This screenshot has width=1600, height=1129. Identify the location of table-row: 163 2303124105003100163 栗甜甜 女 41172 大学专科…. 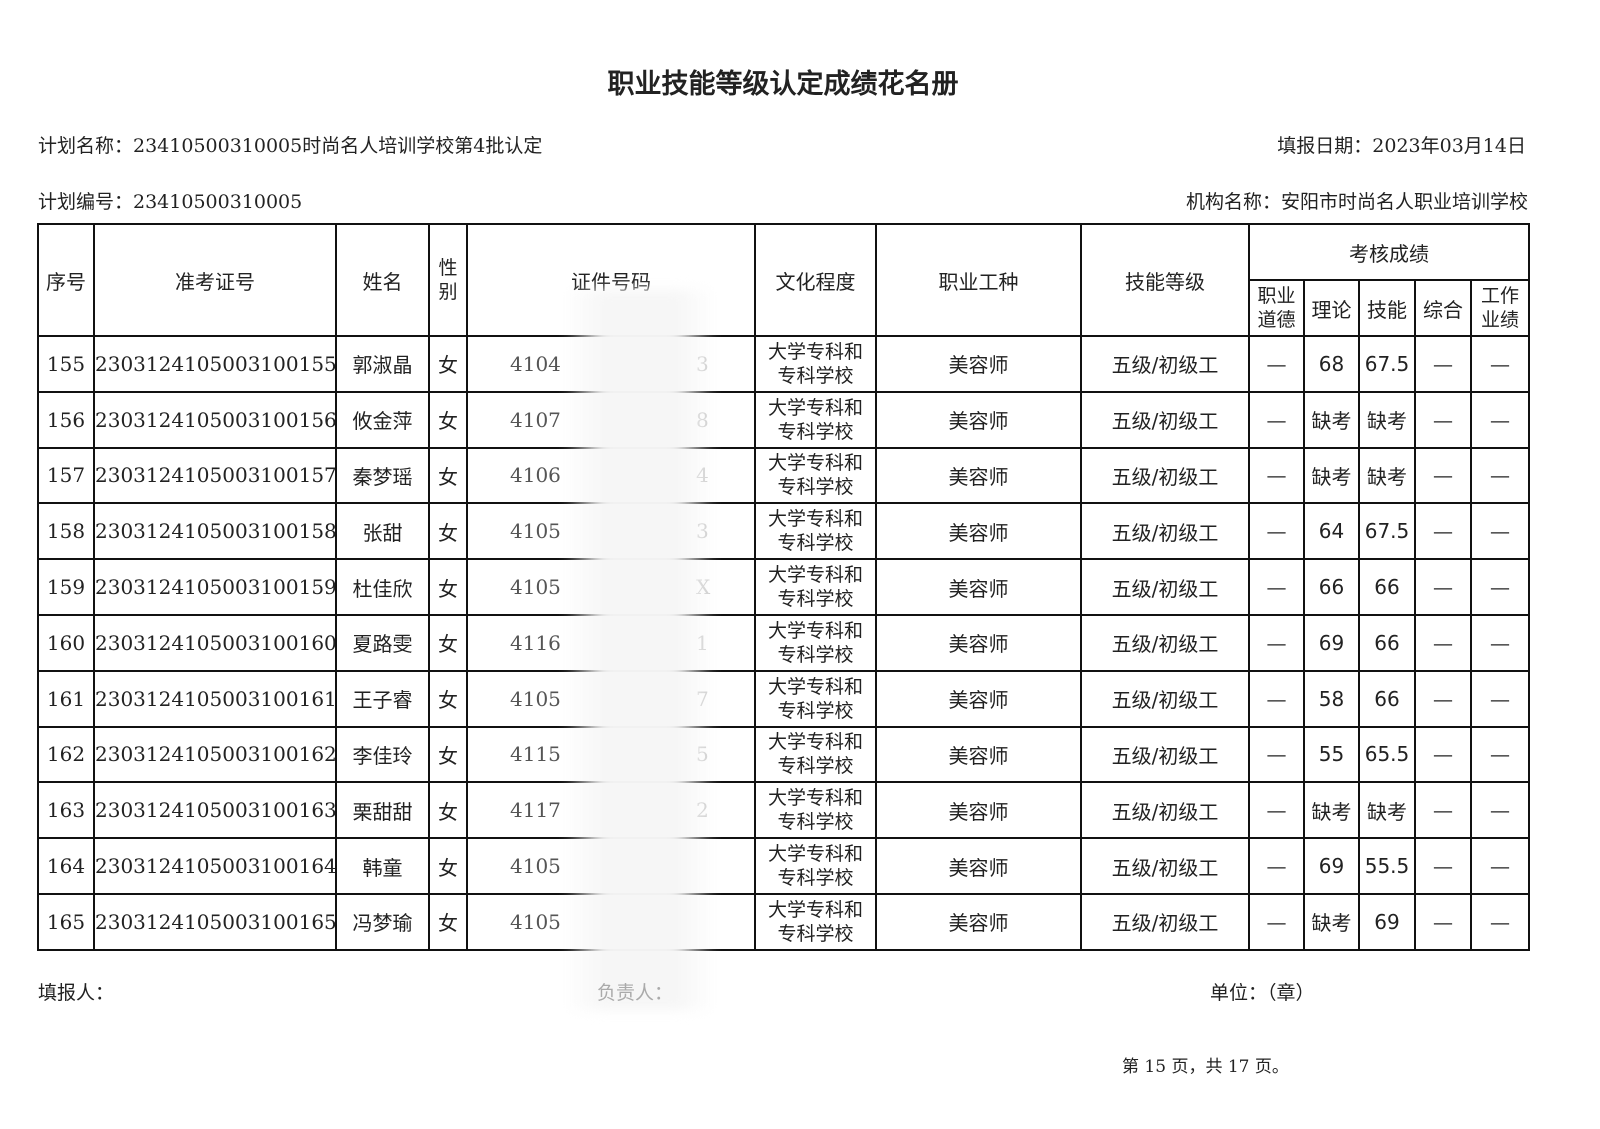
(784, 810).